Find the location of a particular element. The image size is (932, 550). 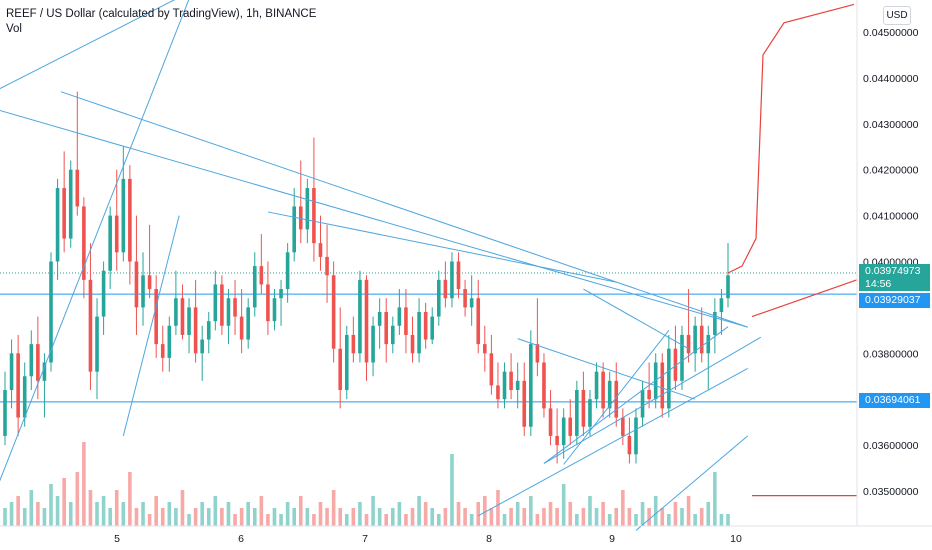

bar-countdown: 14:56 is located at coordinates (878, 284).